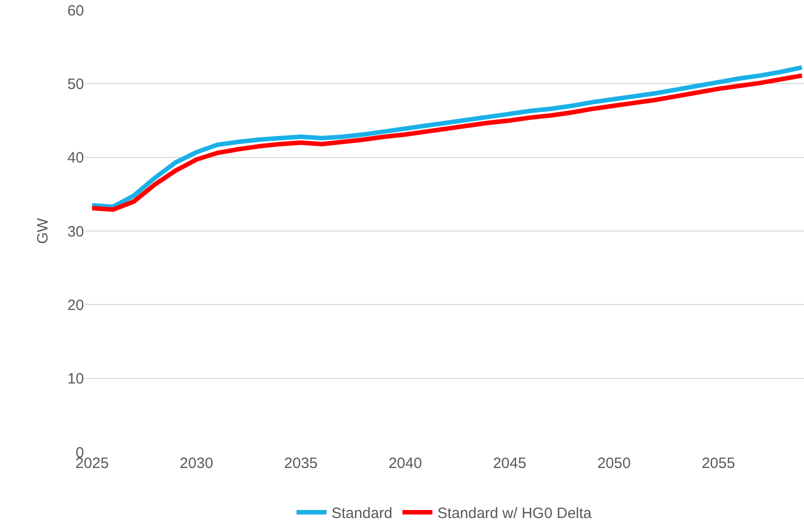 The image size is (804, 529). Describe the element at coordinates (301, 463) in the screenshot. I see `x-tick-label: 2035` at that location.